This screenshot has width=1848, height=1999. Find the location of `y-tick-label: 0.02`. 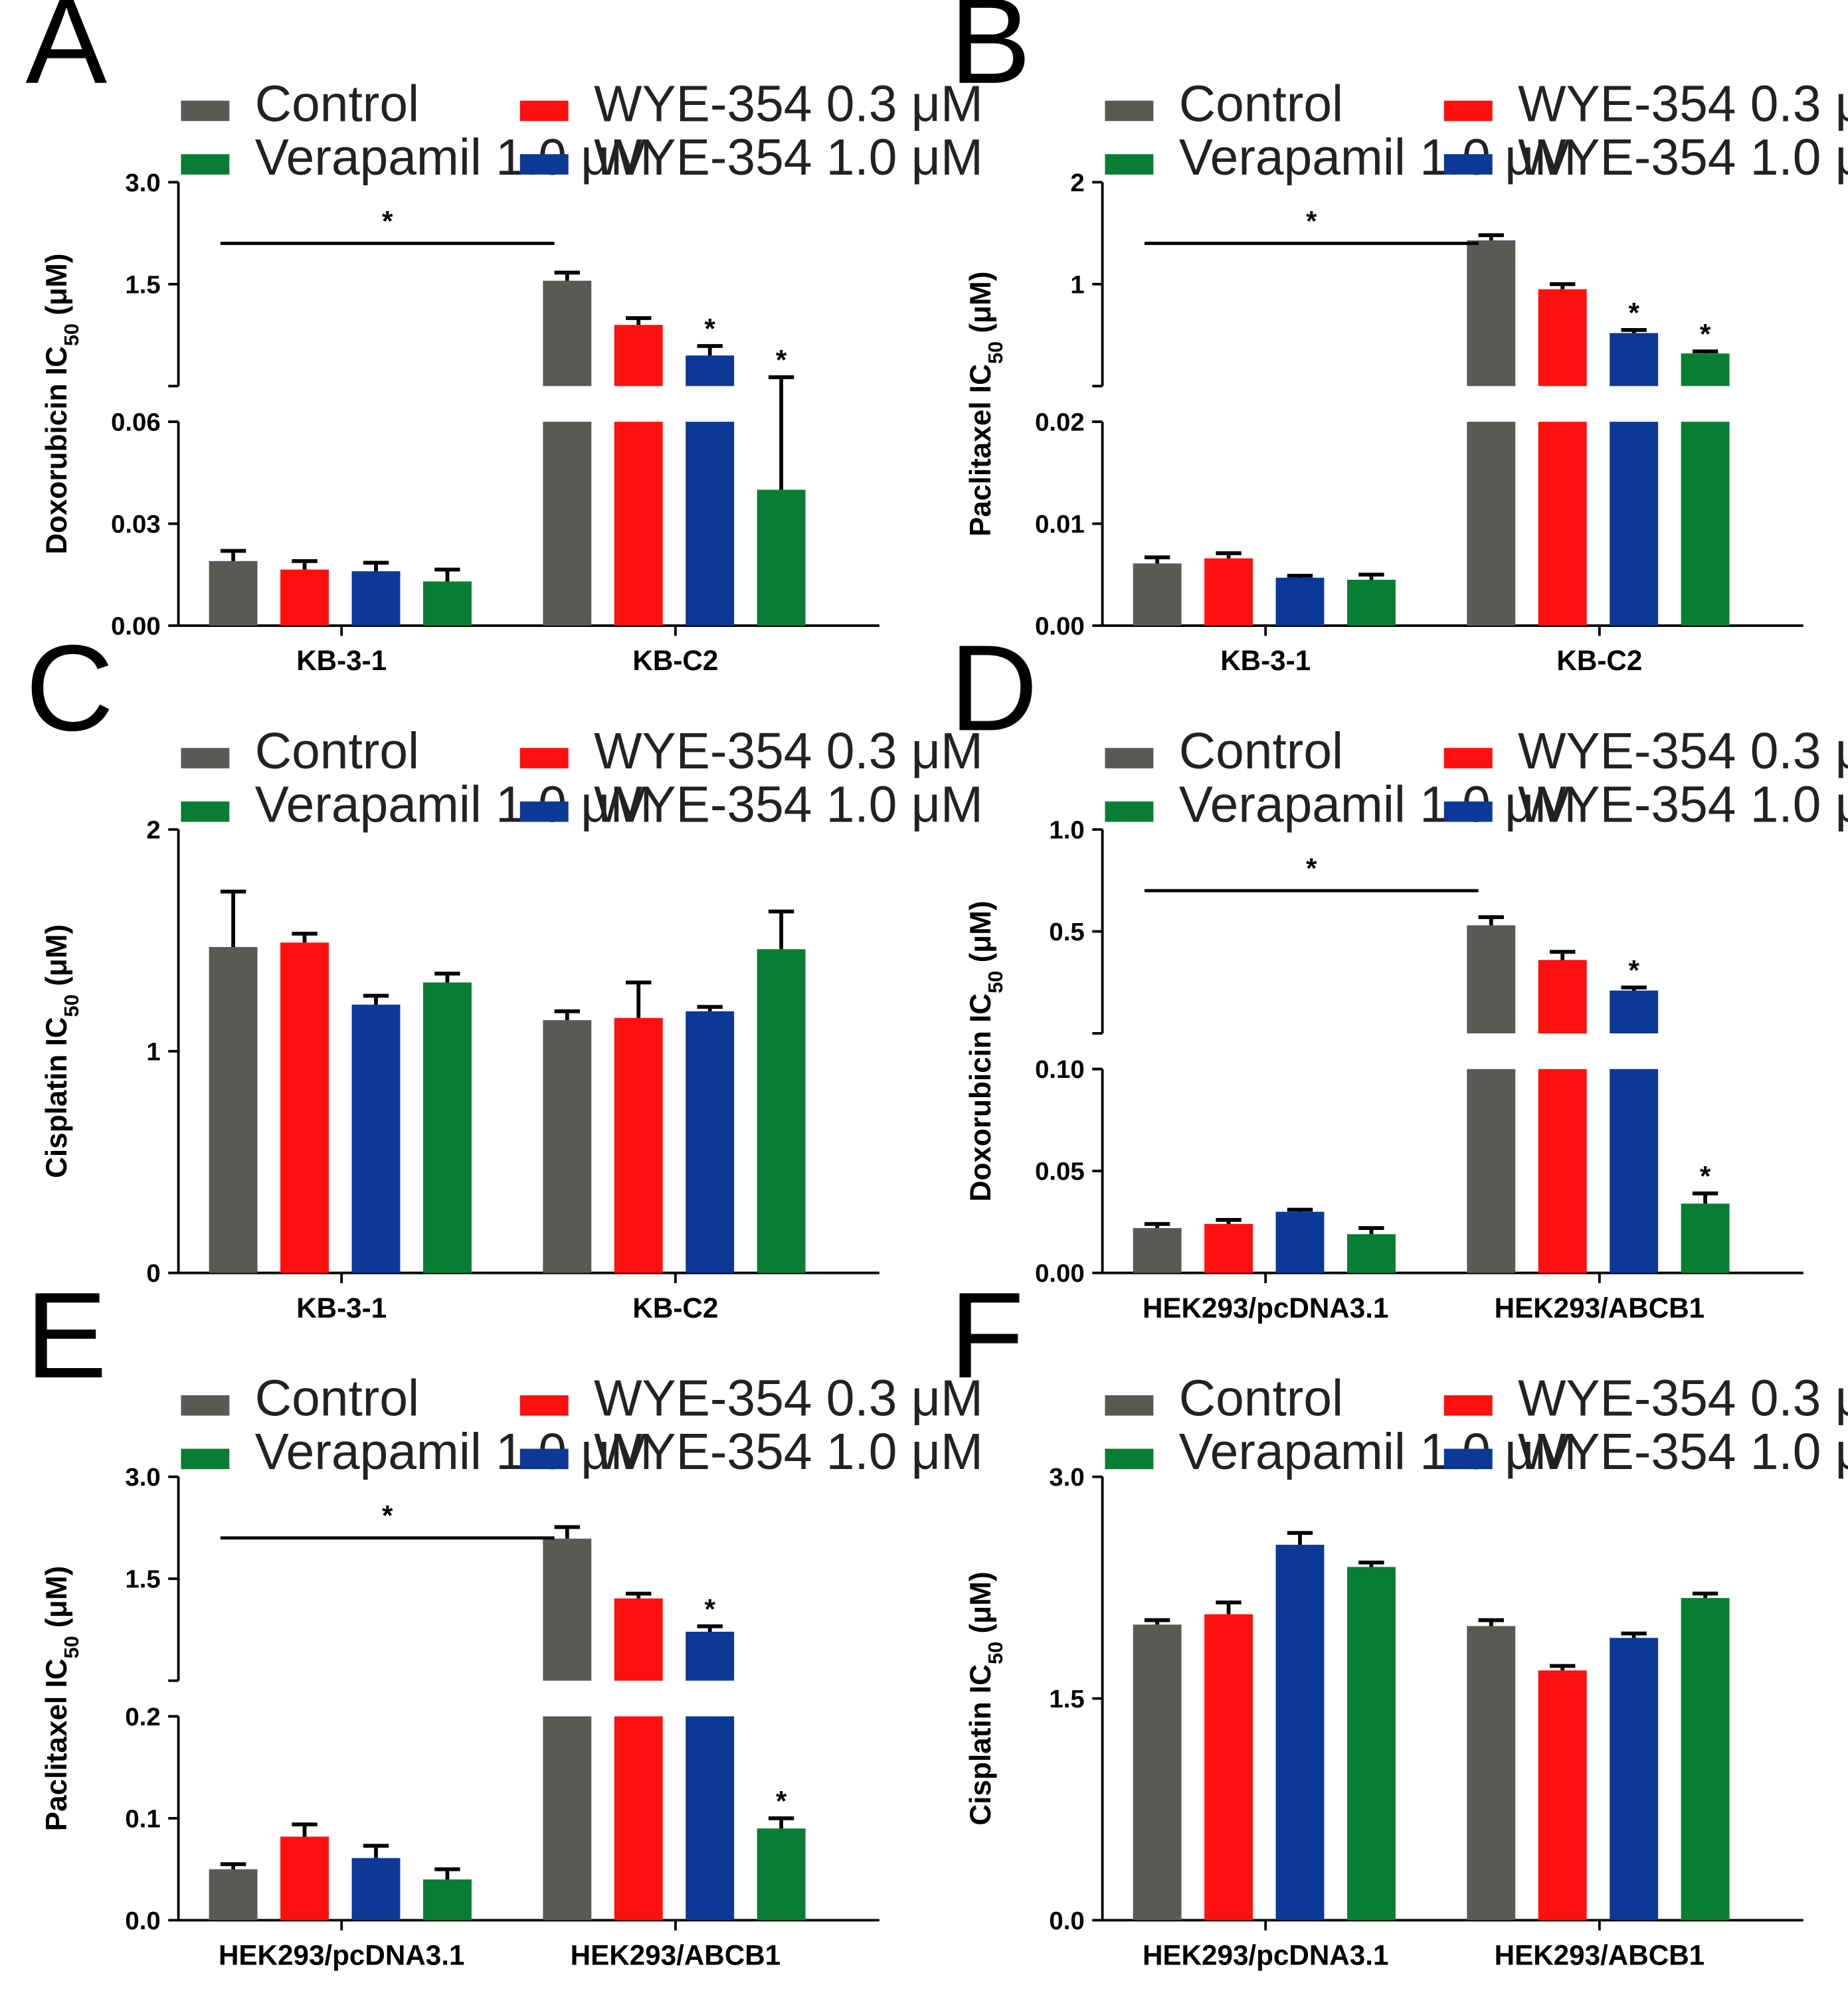

y-tick-label: 0.02 is located at coordinates (1060, 422).